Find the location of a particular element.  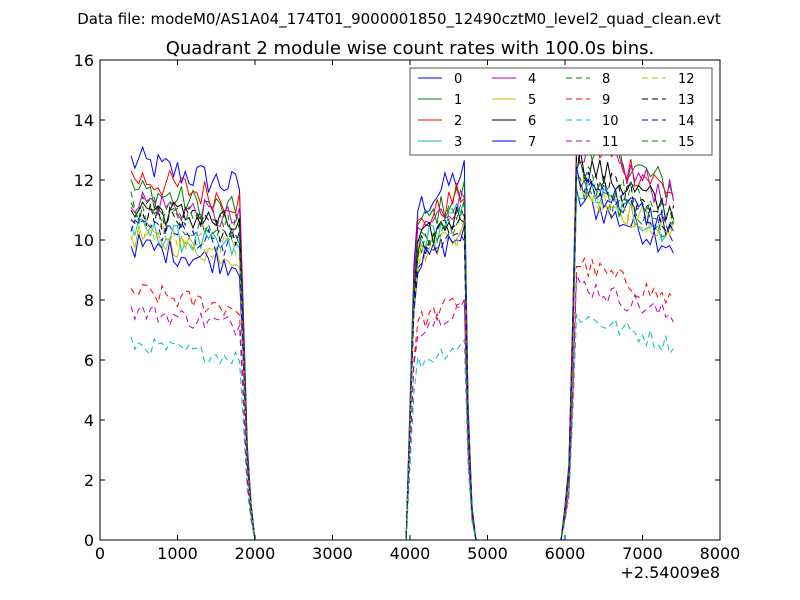

legend-label-14: 14 is located at coordinates (686, 121).